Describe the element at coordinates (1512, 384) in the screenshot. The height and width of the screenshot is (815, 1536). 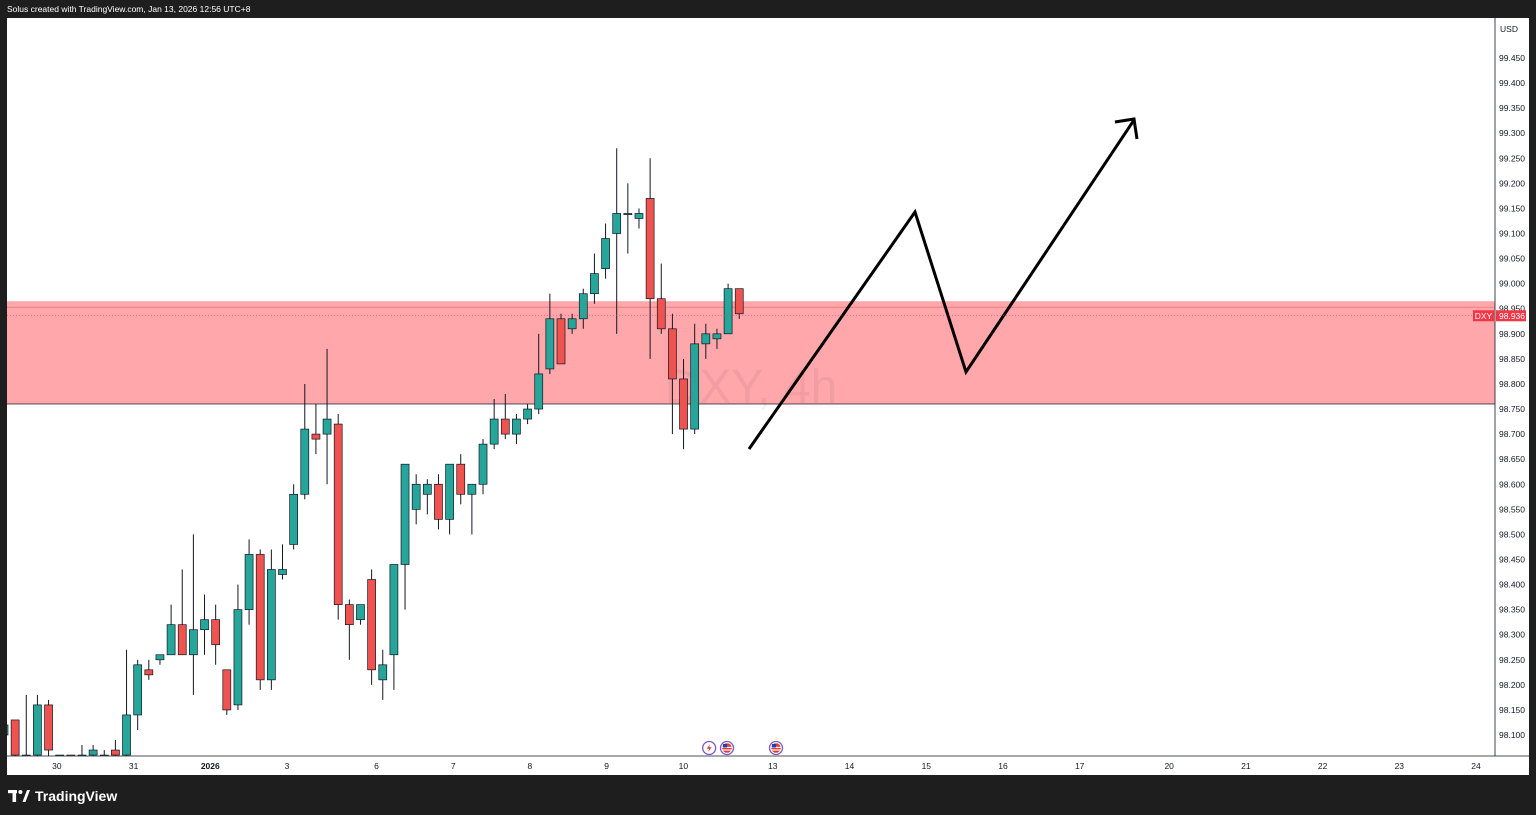
I see `y-tick-label: 98.800` at that location.